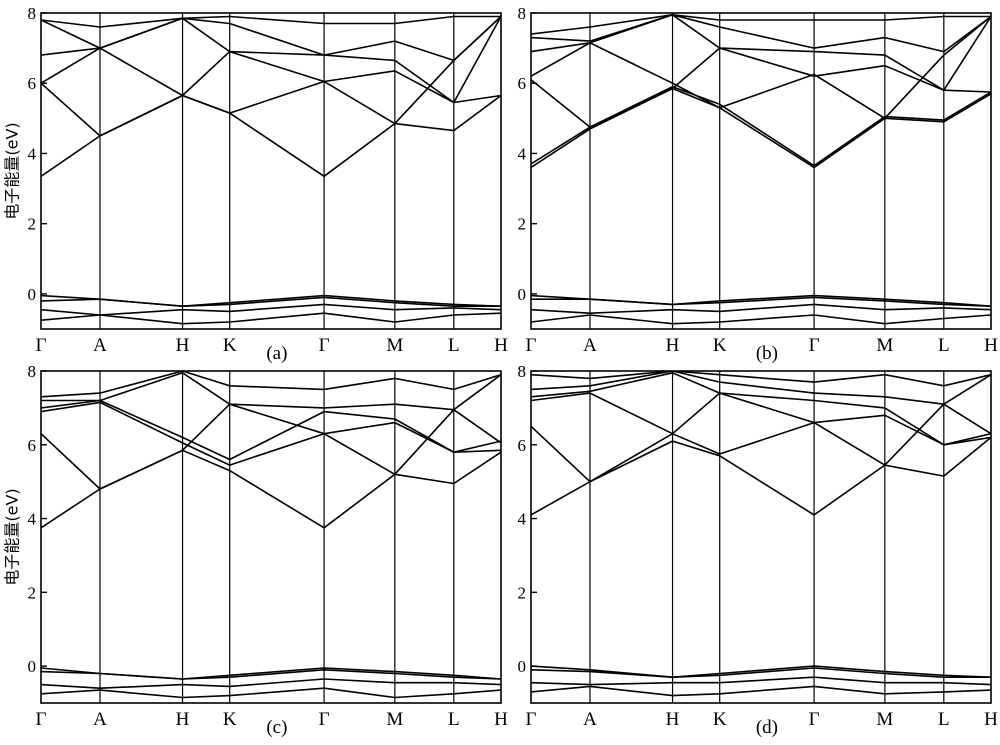 The width and height of the screenshot is (1000, 745). What do you see at coordinates (276, 353) in the screenshot?
I see `panel-label: (a)` at bounding box center [276, 353].